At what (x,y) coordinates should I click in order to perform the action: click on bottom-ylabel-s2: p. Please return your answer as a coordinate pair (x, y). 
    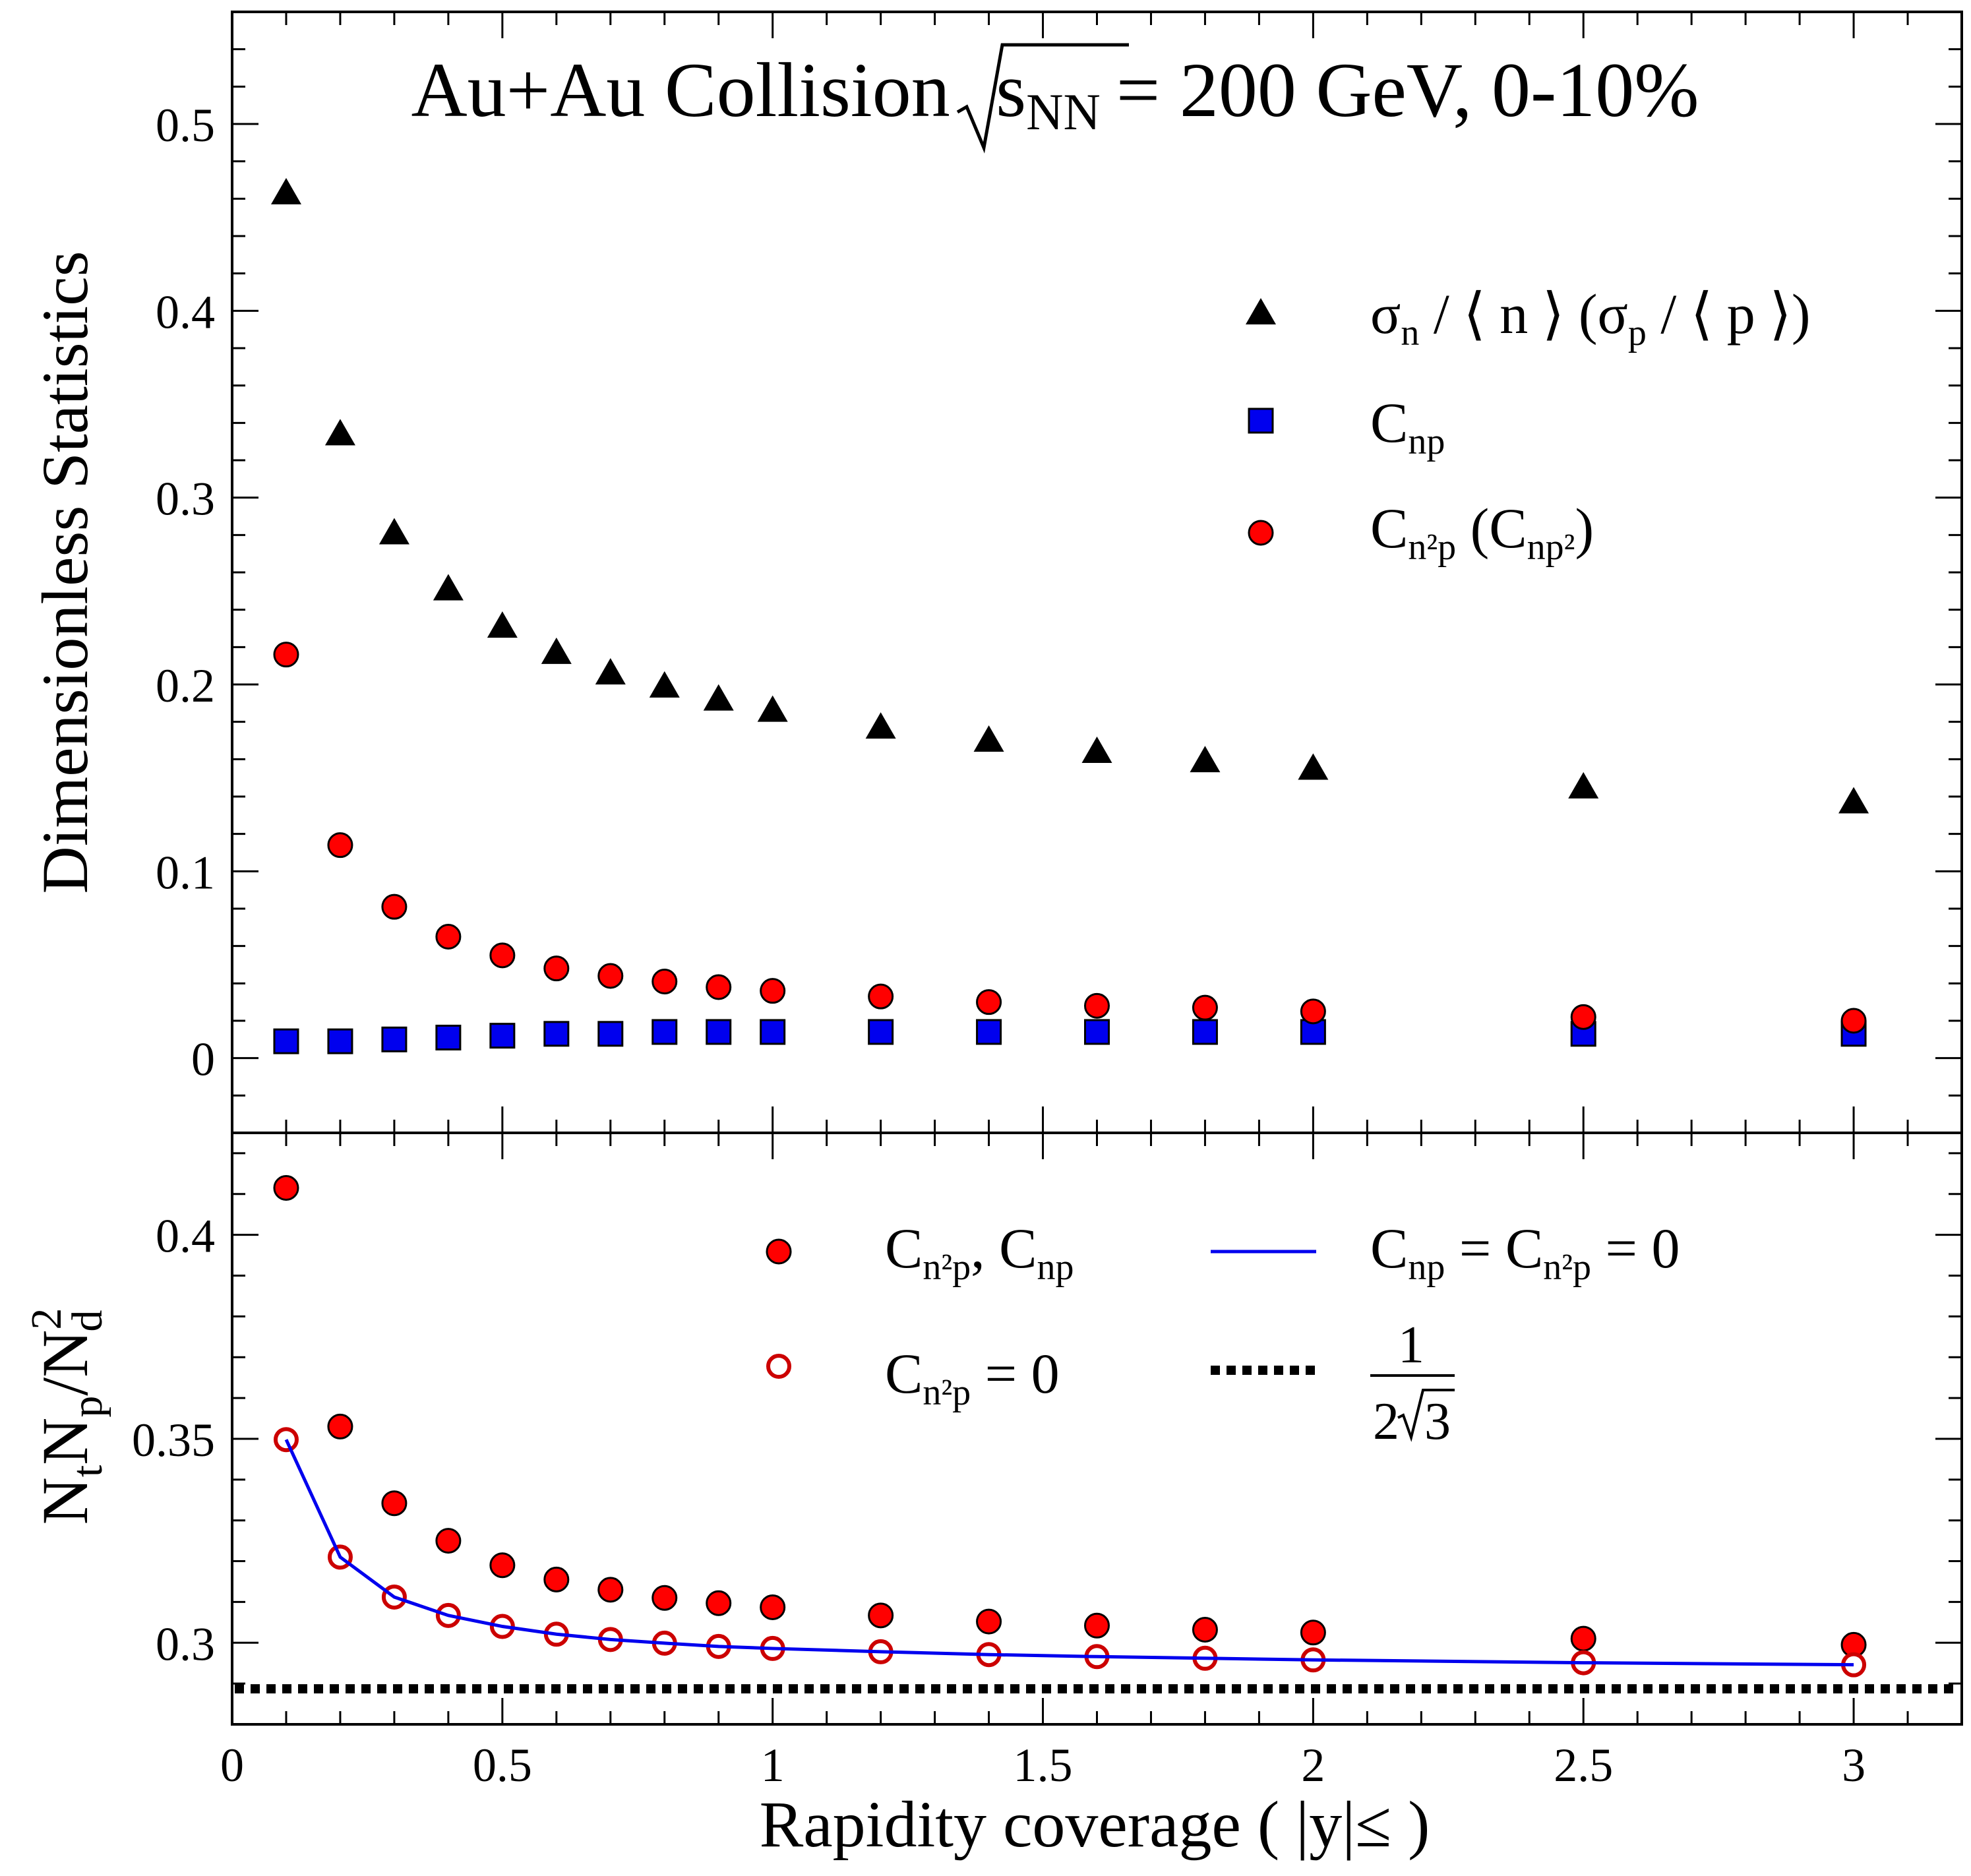
    Looking at the image, I should click on (87, 1407).